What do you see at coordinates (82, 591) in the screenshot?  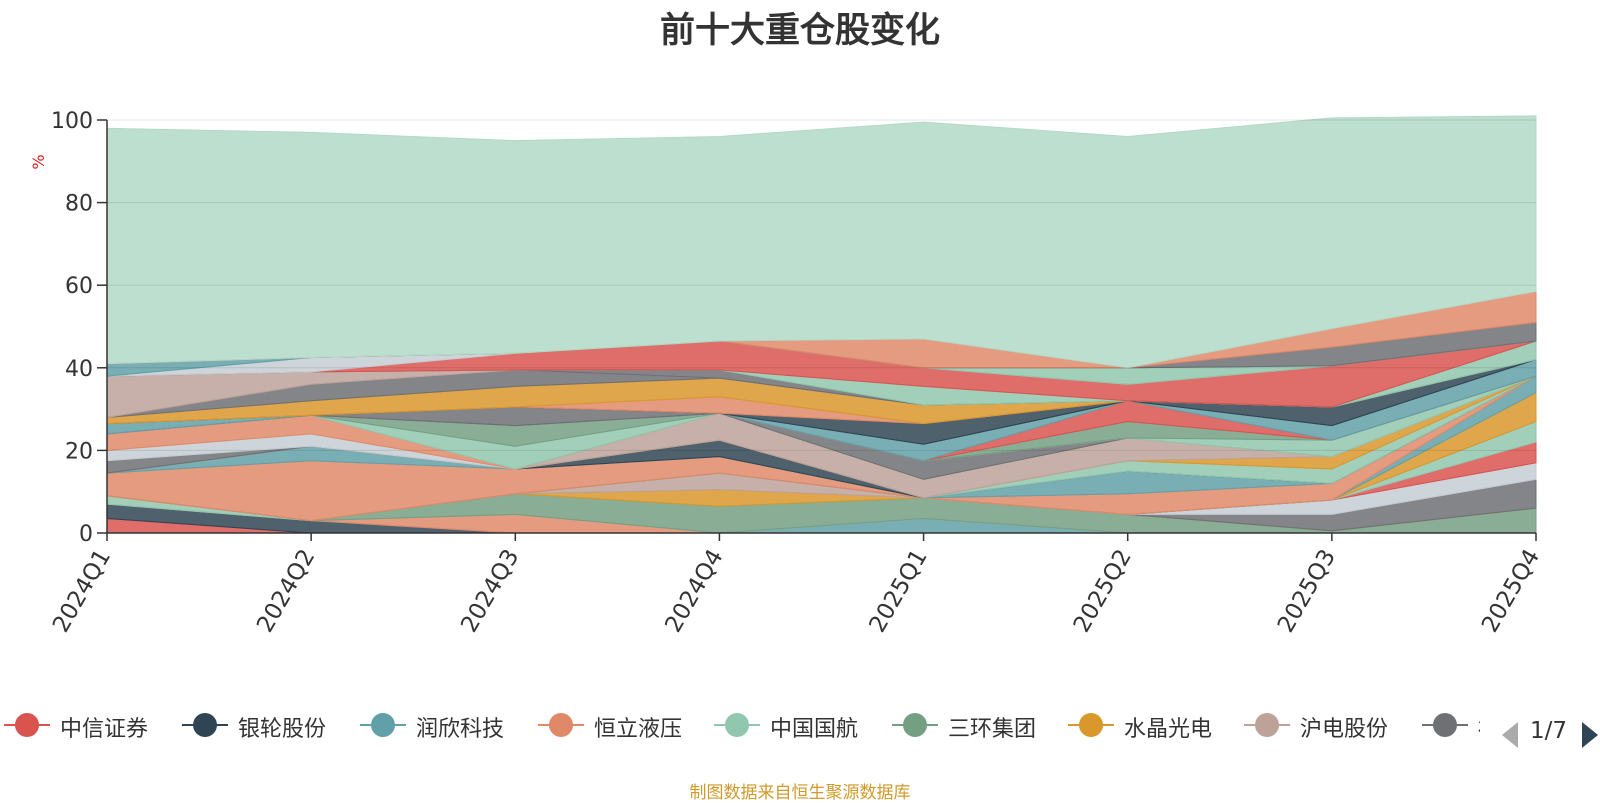 I see `x-tick-label-2024Q1: 2024Q1` at bounding box center [82, 591].